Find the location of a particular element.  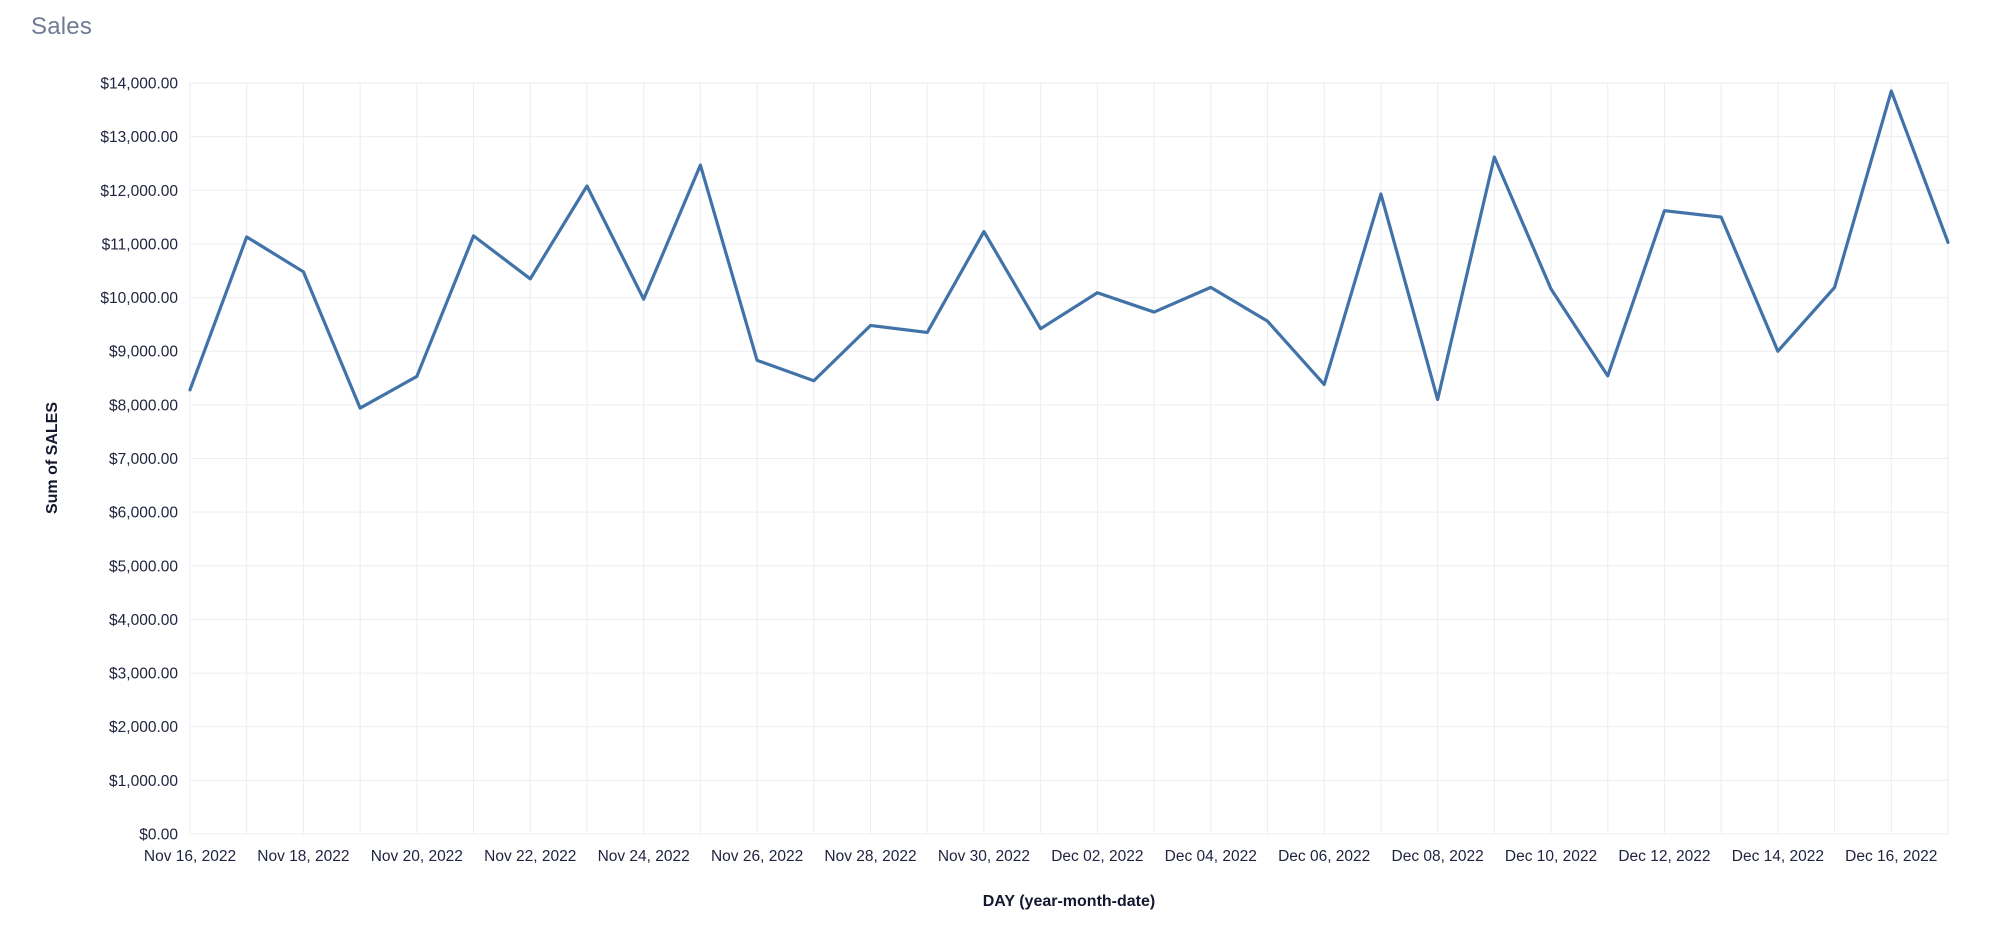

y-tick-label: $6,000.00 is located at coordinates (143, 513).